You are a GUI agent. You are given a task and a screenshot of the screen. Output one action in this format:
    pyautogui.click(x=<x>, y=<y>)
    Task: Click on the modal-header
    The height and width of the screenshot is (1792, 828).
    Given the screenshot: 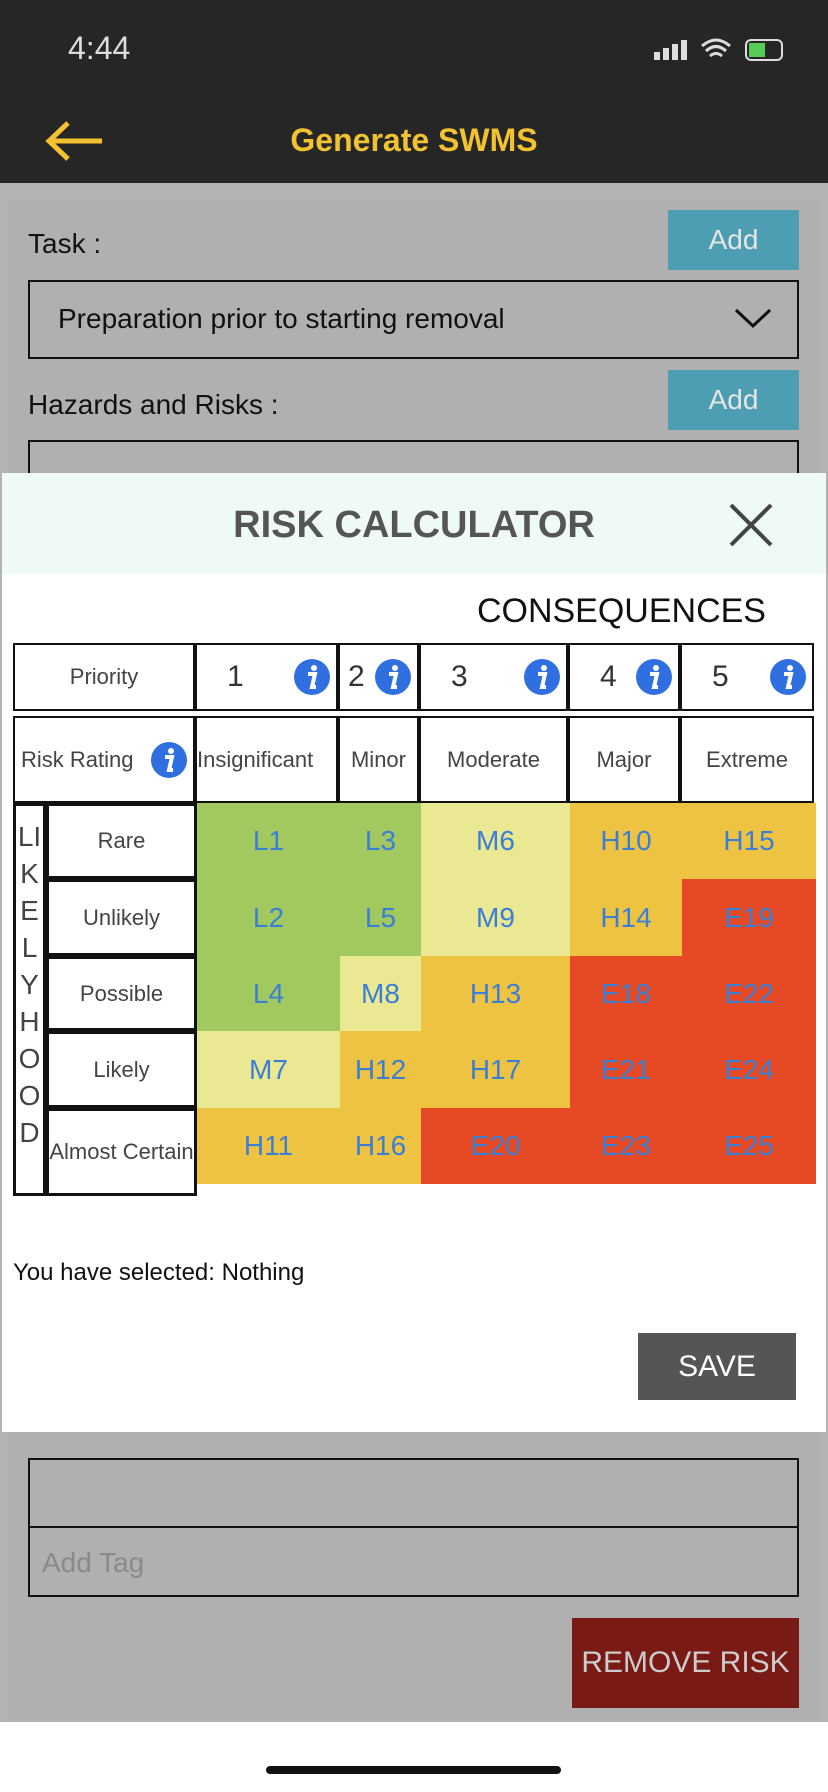 What is the action you would take?
    pyautogui.click(x=414, y=523)
    